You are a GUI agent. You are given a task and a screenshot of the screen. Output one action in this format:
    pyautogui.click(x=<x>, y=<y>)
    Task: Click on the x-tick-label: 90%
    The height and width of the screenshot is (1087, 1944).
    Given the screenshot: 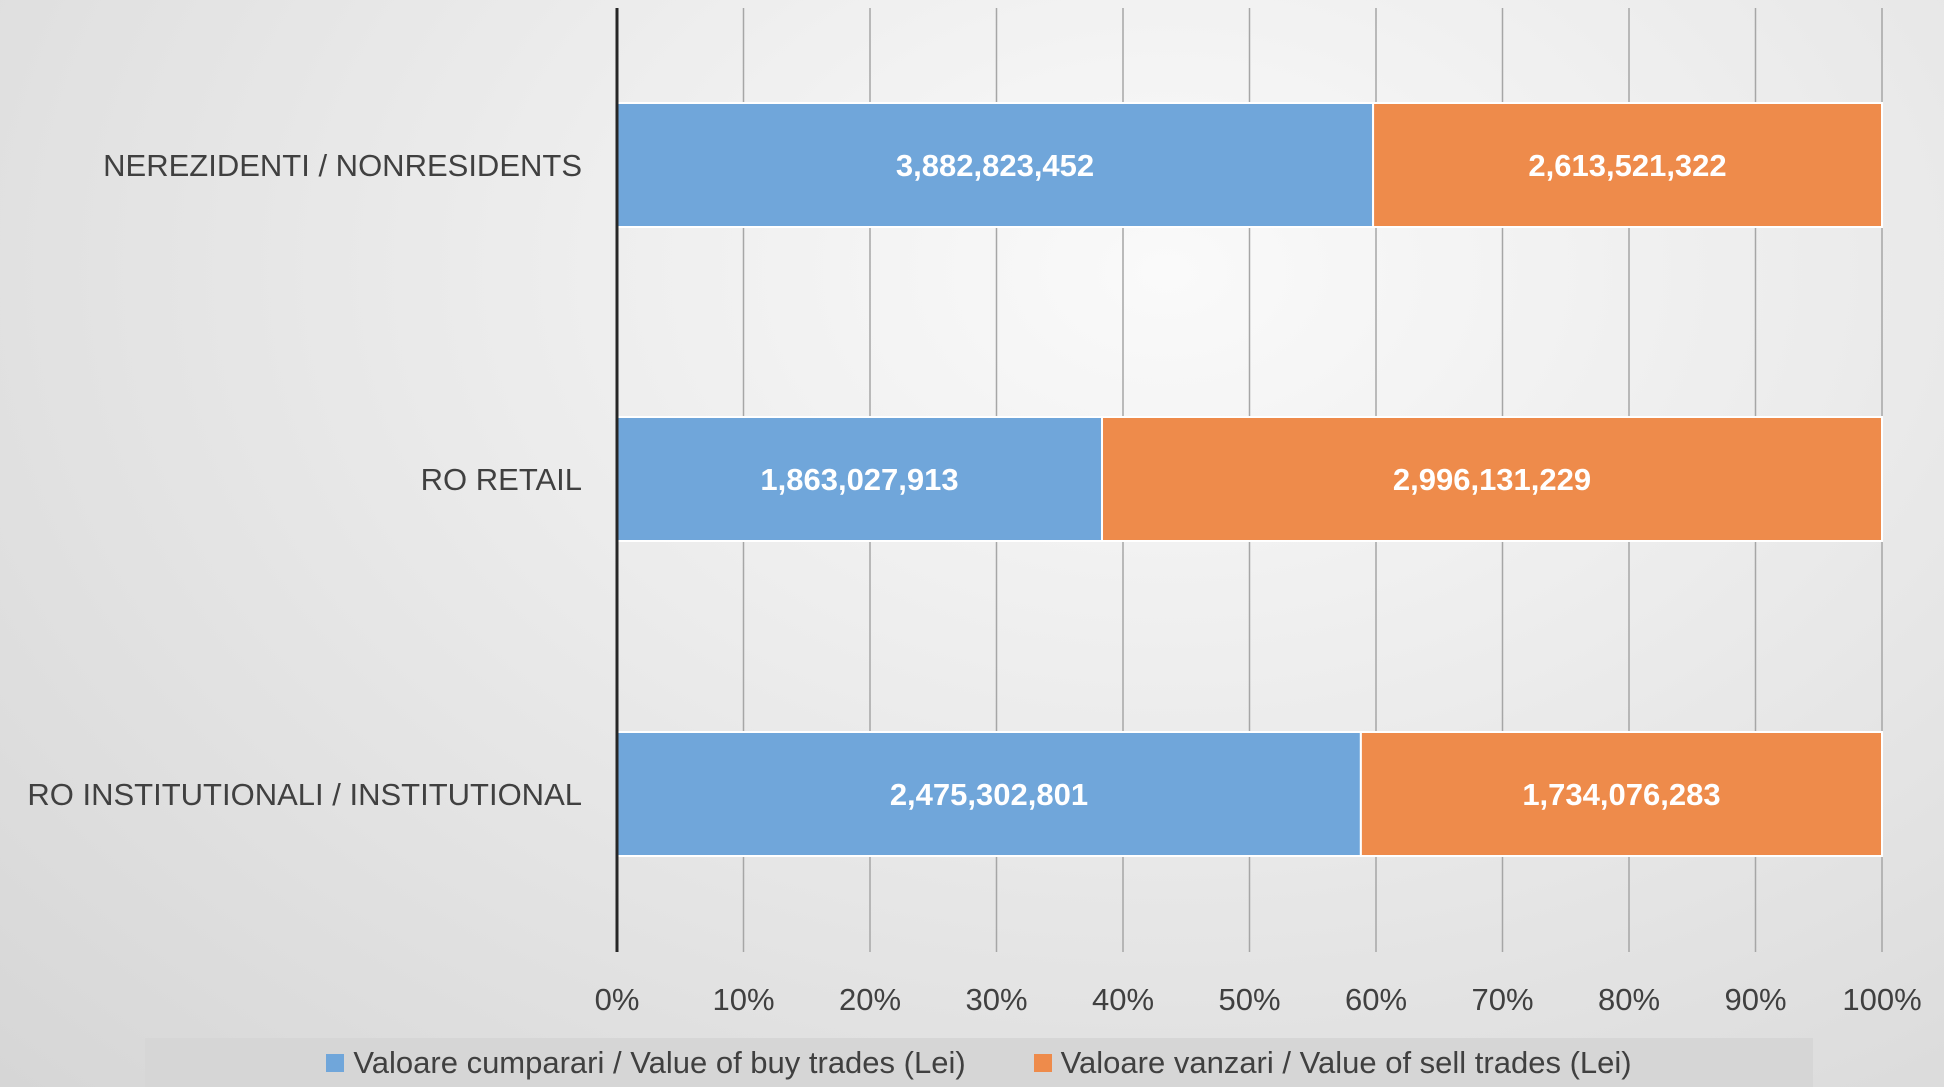 What is the action you would take?
    pyautogui.click(x=1755, y=999)
    